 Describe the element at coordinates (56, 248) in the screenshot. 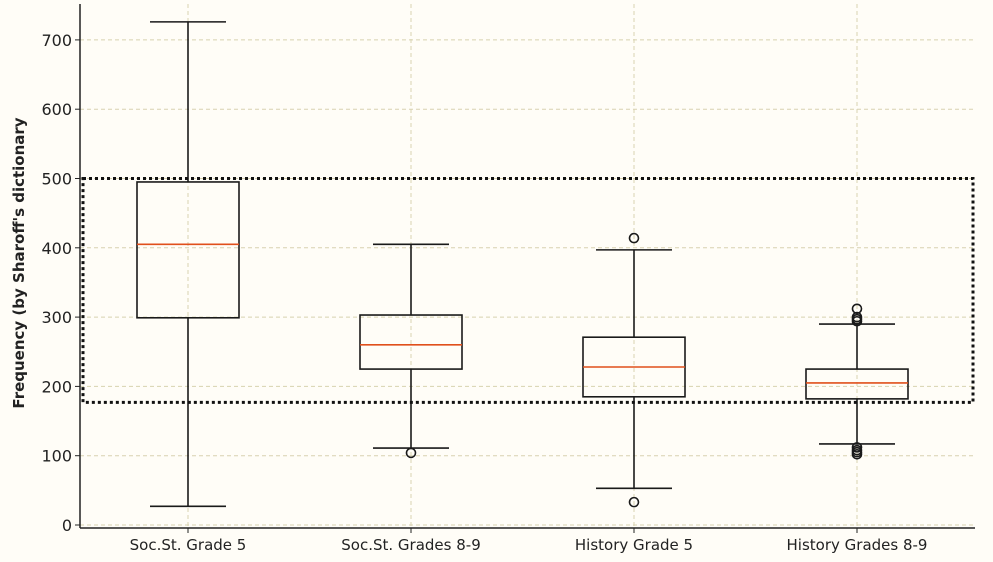

I see `y-tick-label: 400` at that location.